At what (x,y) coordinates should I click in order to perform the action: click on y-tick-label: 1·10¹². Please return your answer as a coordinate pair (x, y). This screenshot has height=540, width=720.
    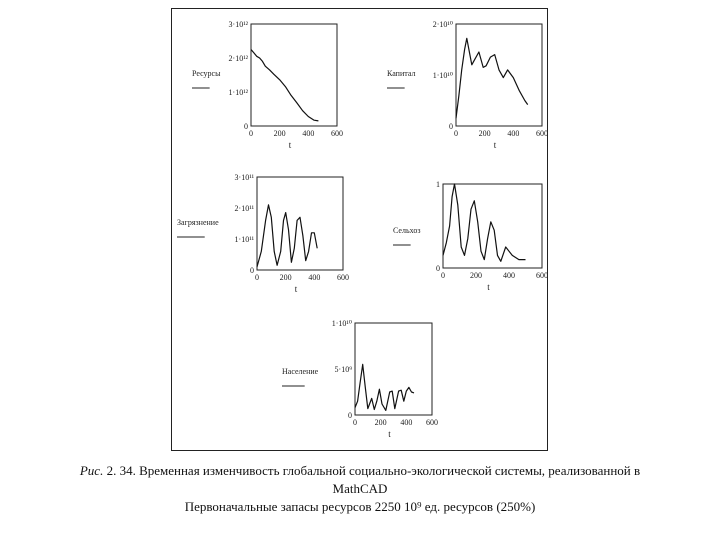
    Looking at the image, I should click on (239, 92).